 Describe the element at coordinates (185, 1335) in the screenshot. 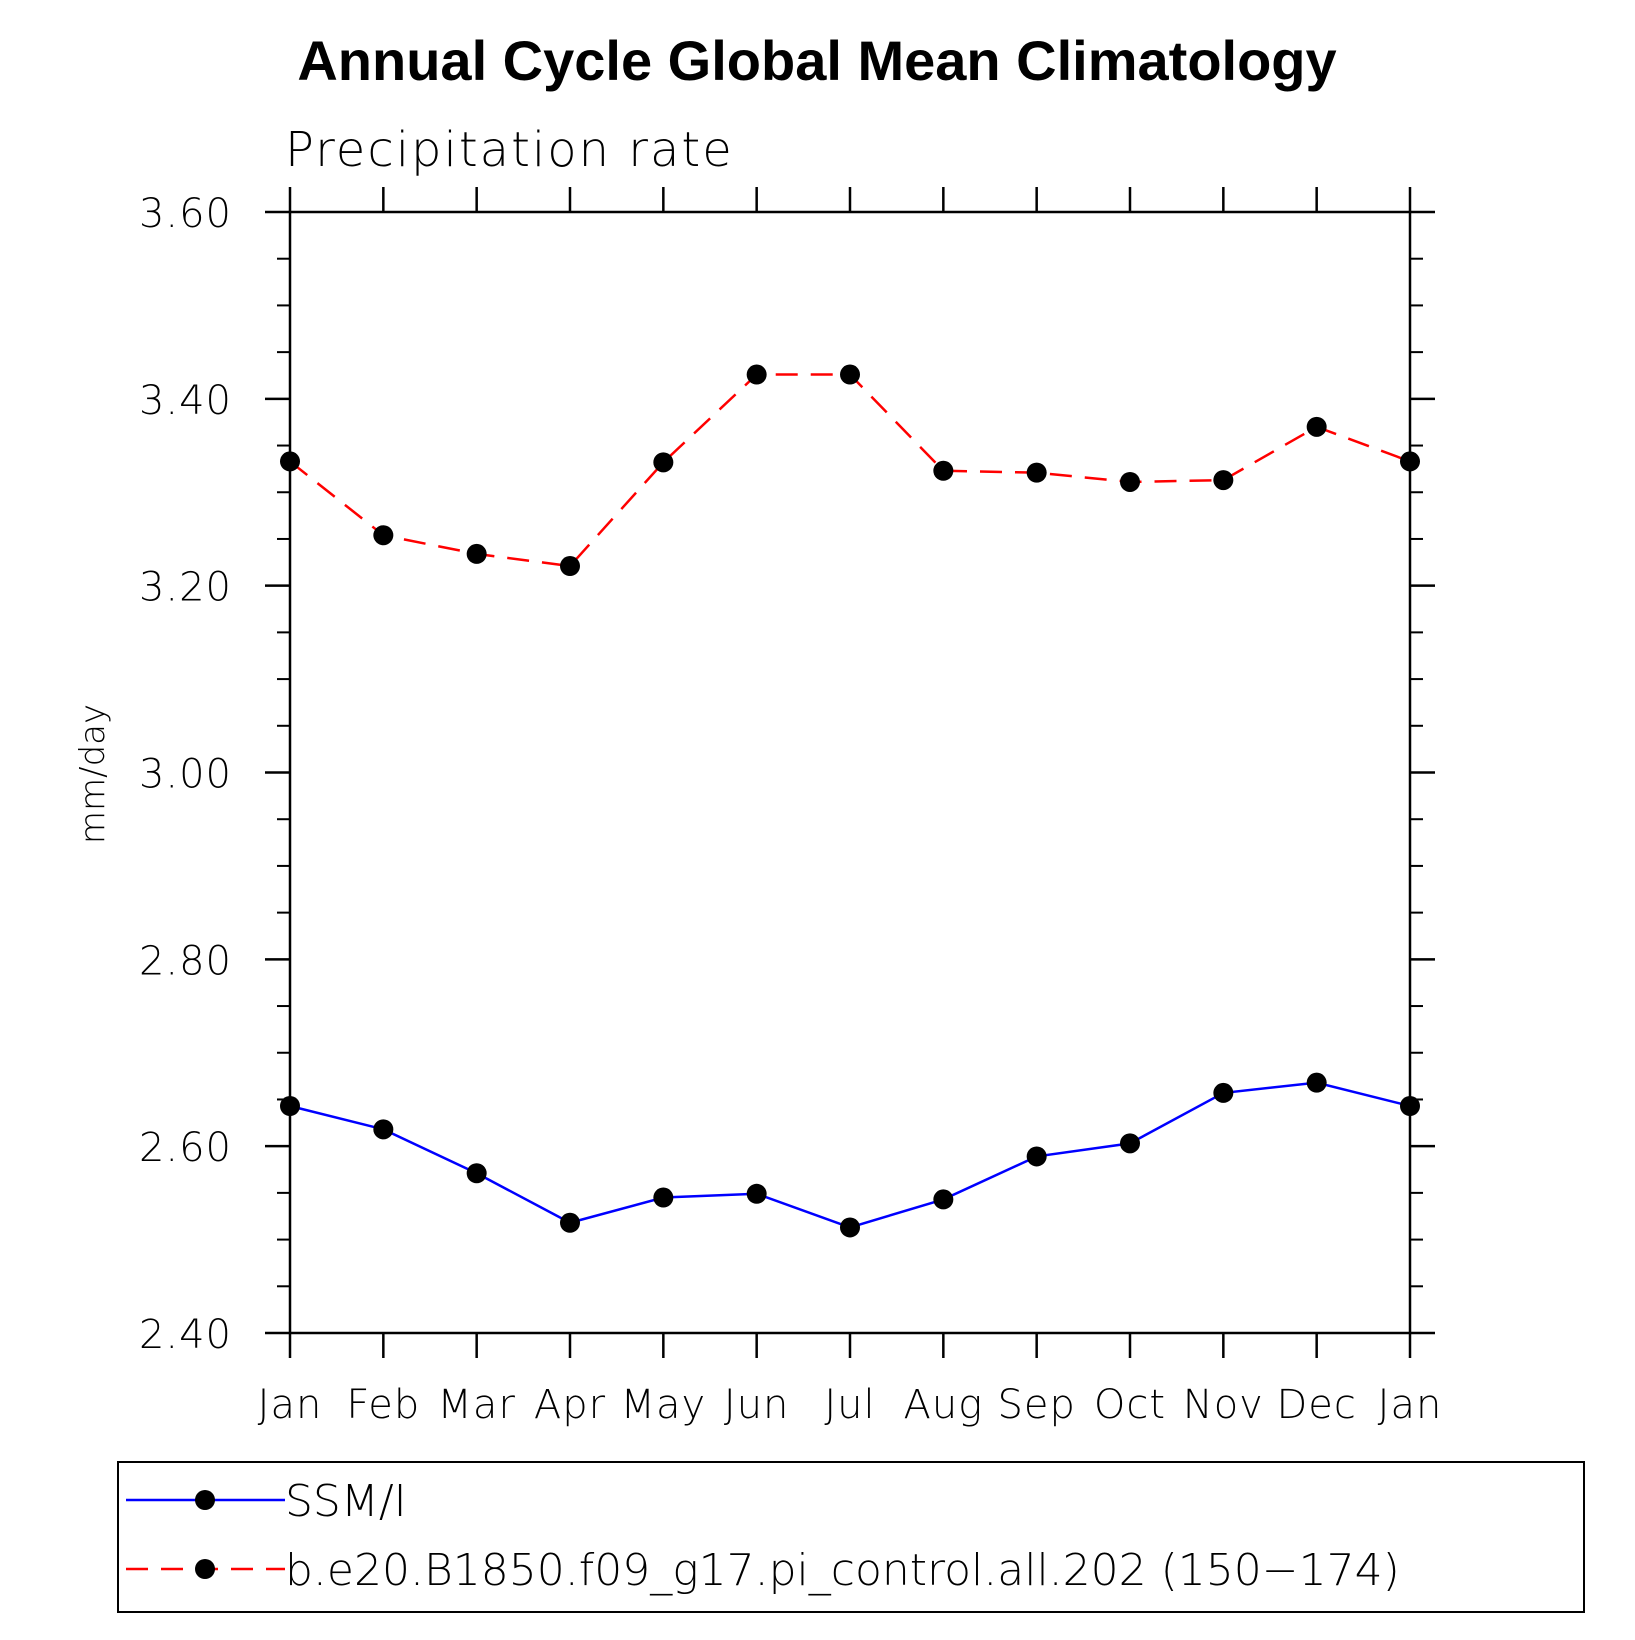

I see `y-tick-label: 2.40` at that location.